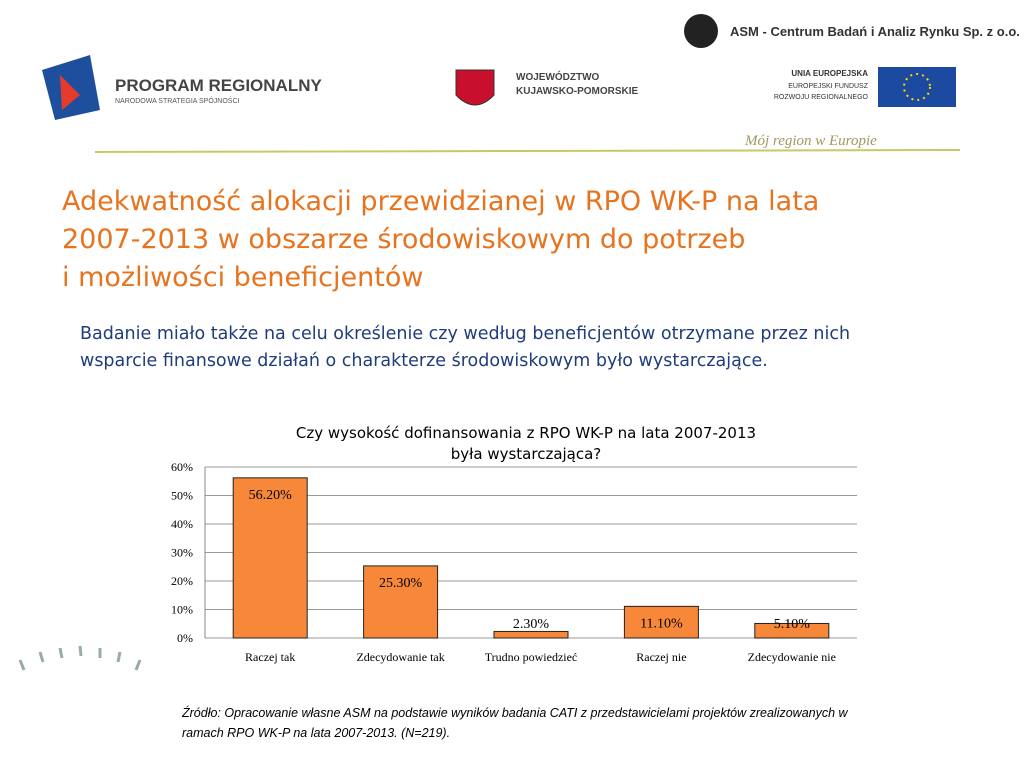 The height and width of the screenshot is (768, 1024). I want to click on y-tick-label: 0%, so click(185, 638).